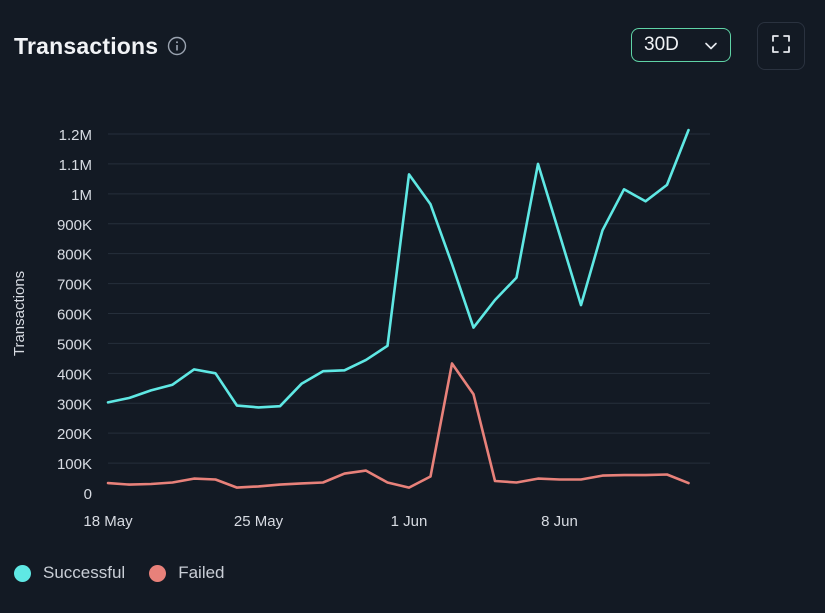 This screenshot has height=613, width=825. What do you see at coordinates (74, 225) in the screenshot?
I see `y-tick-label: 900K` at bounding box center [74, 225].